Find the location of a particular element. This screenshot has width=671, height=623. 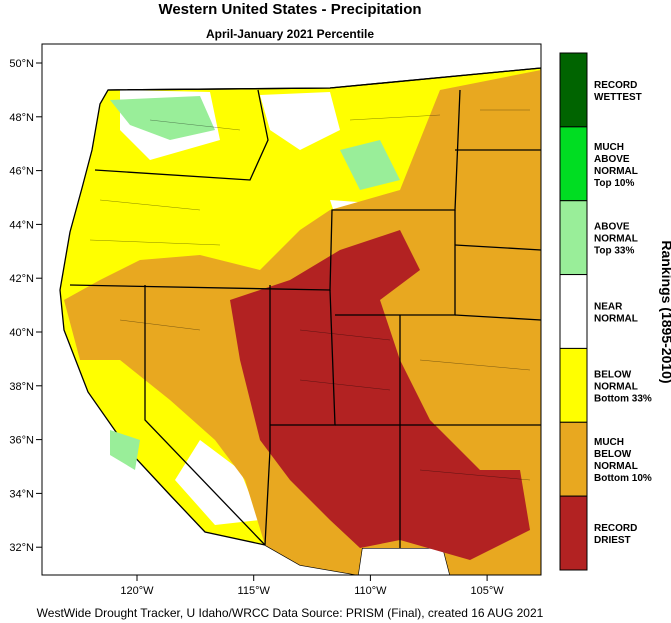

lat-label: 40°N is located at coordinates (21, 333).